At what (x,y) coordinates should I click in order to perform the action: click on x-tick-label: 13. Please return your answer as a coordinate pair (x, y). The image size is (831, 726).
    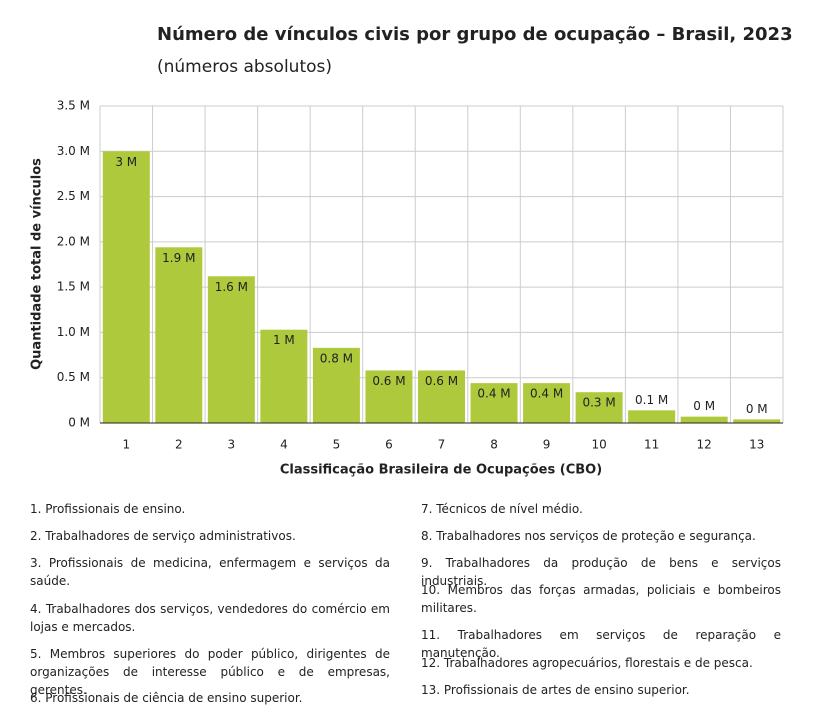
    Looking at the image, I should click on (756, 445).